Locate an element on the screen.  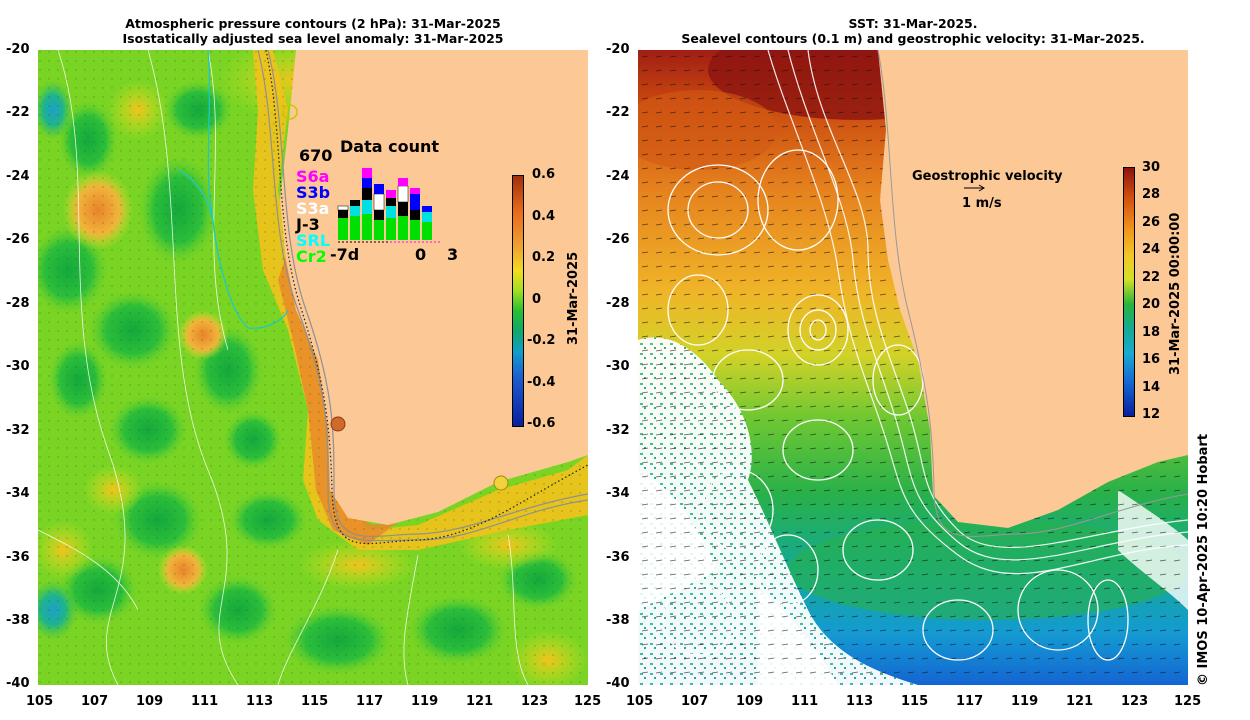
velocity-scale: 1 m/s is located at coordinates (982, 203).